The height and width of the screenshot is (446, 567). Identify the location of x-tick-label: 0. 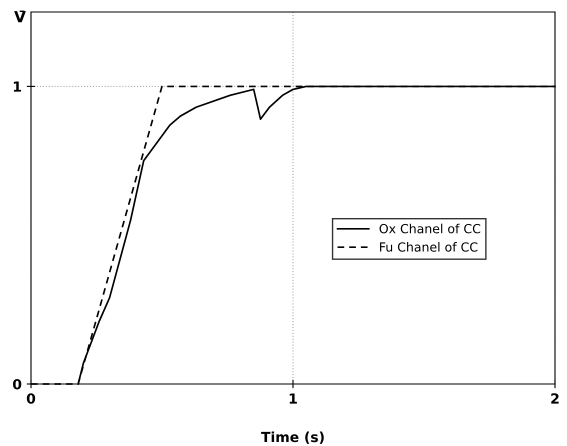
(31, 398).